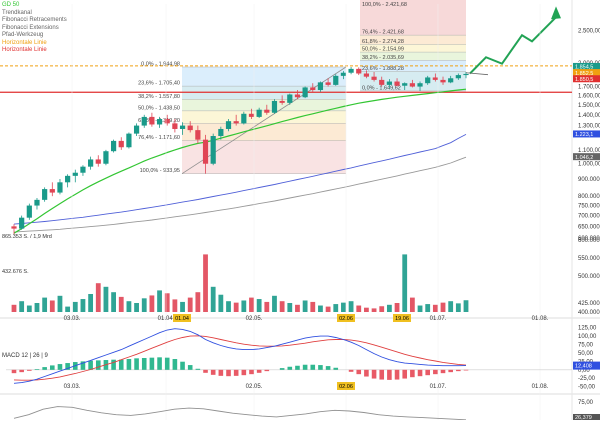  I want to click on path-tool-line, so click(513, 45).